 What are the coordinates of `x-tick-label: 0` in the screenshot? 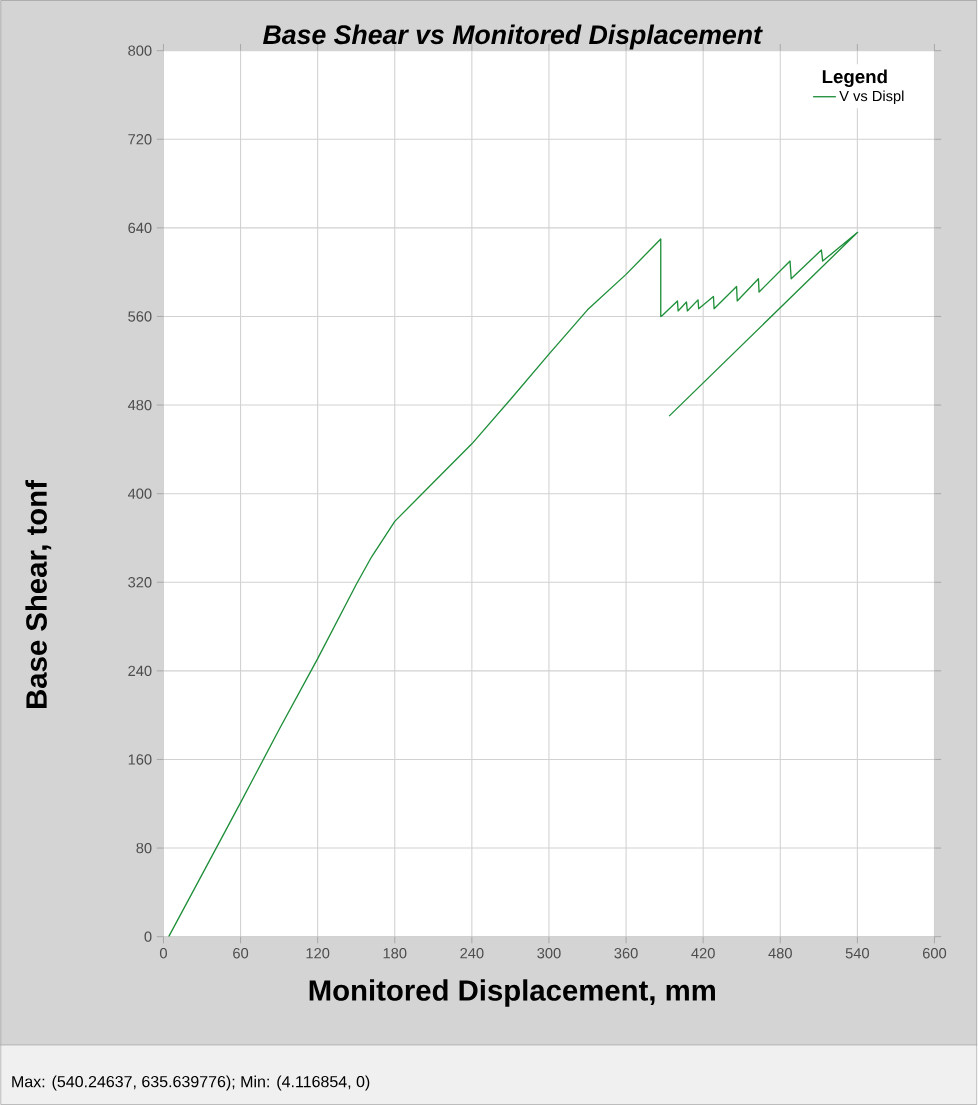 It's located at (164, 953).